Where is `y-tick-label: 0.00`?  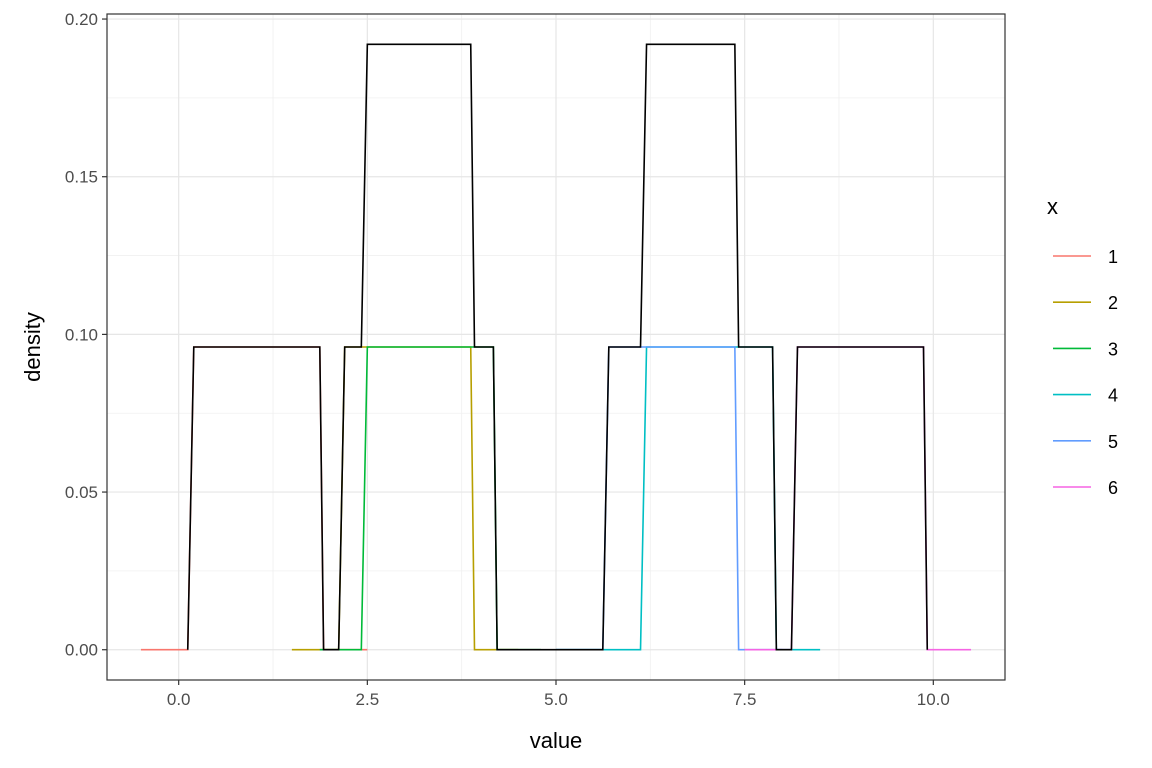
y-tick-label: 0.00 is located at coordinates (81, 650).